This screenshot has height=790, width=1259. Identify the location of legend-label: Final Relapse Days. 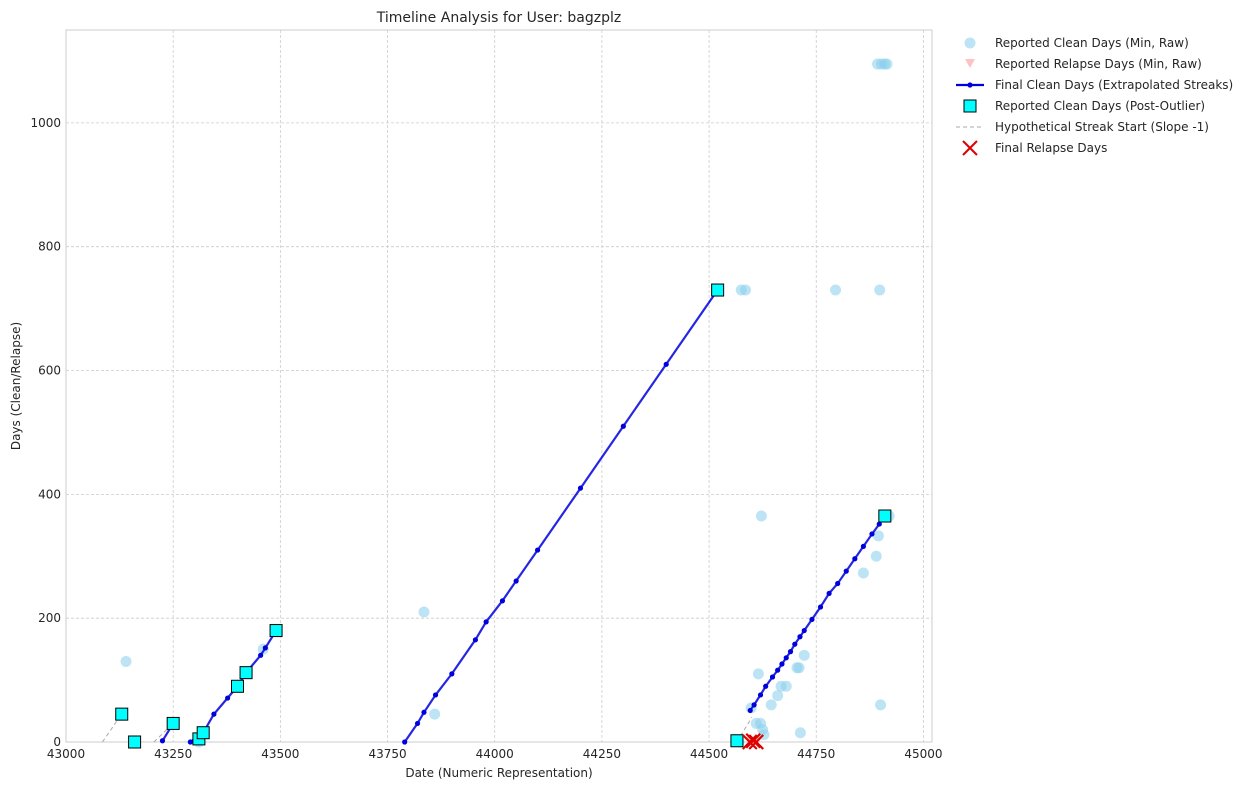
(1051, 148).